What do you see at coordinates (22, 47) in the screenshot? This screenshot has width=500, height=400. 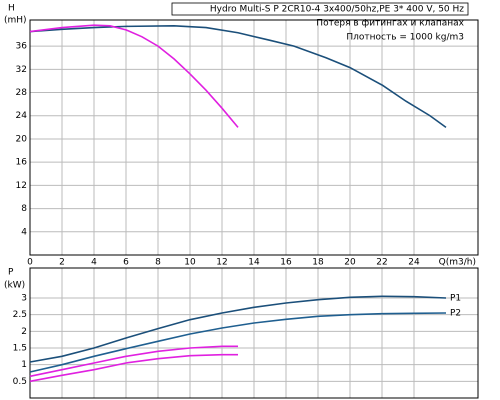 I see `y-tick-label: 36` at bounding box center [22, 47].